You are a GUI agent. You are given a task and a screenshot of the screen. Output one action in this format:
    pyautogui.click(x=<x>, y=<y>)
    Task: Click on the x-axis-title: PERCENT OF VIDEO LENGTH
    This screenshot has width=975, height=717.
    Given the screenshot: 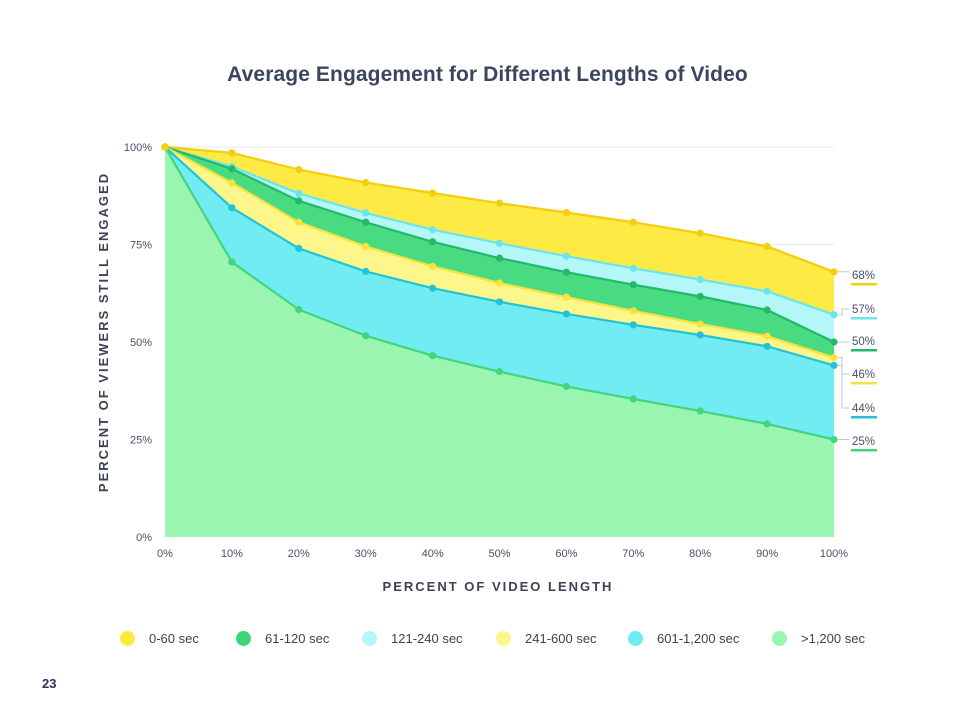 What is the action you would take?
    pyautogui.click(x=498, y=586)
    